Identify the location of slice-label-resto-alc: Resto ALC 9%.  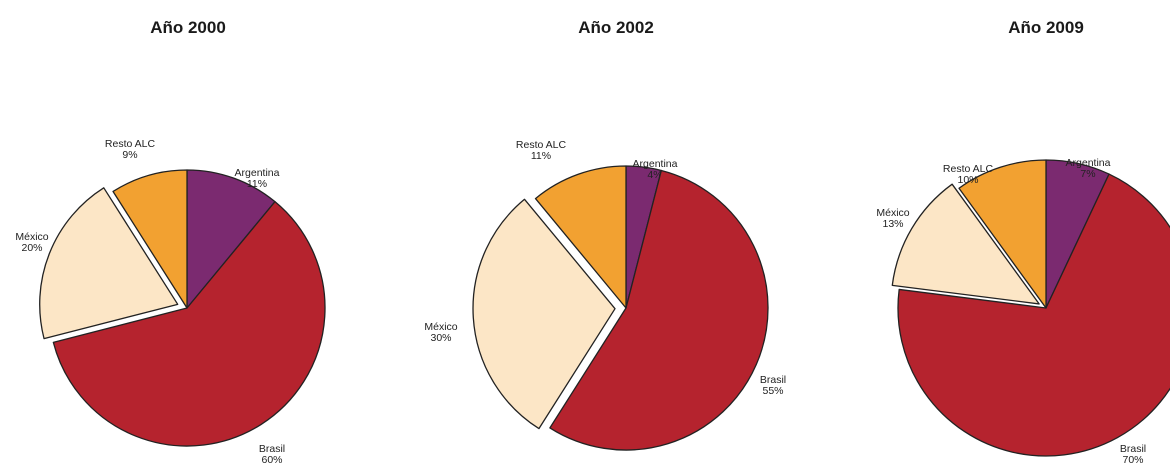
(130, 149).